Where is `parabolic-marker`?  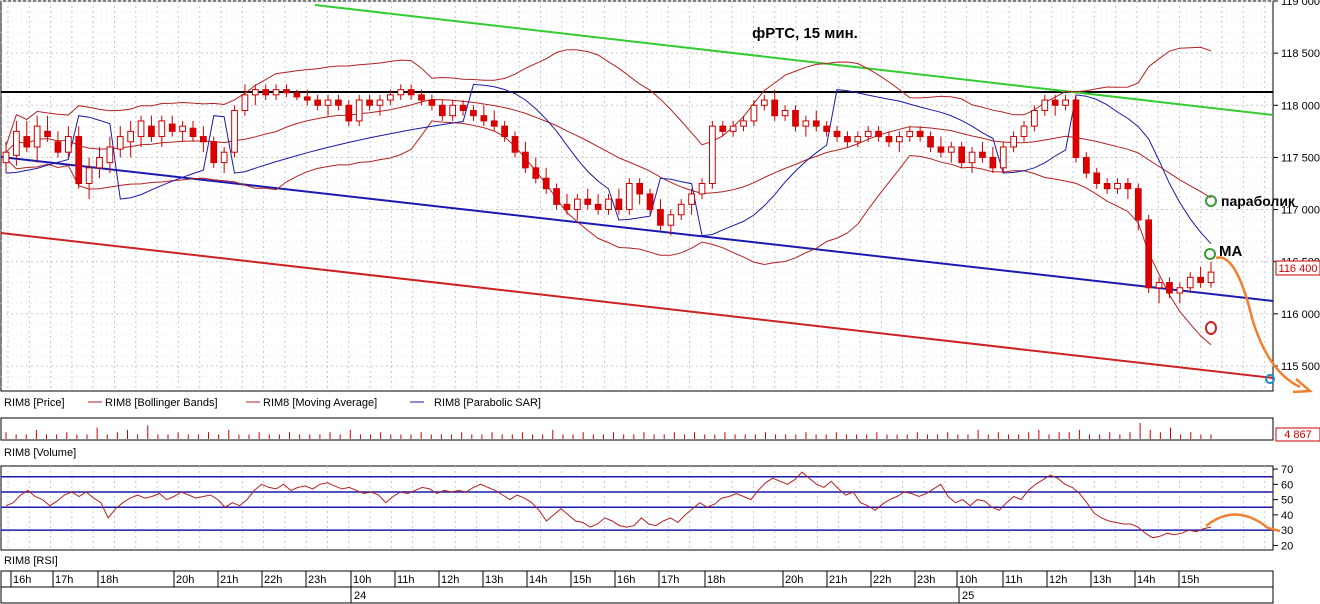
parabolic-marker is located at coordinates (1211, 201).